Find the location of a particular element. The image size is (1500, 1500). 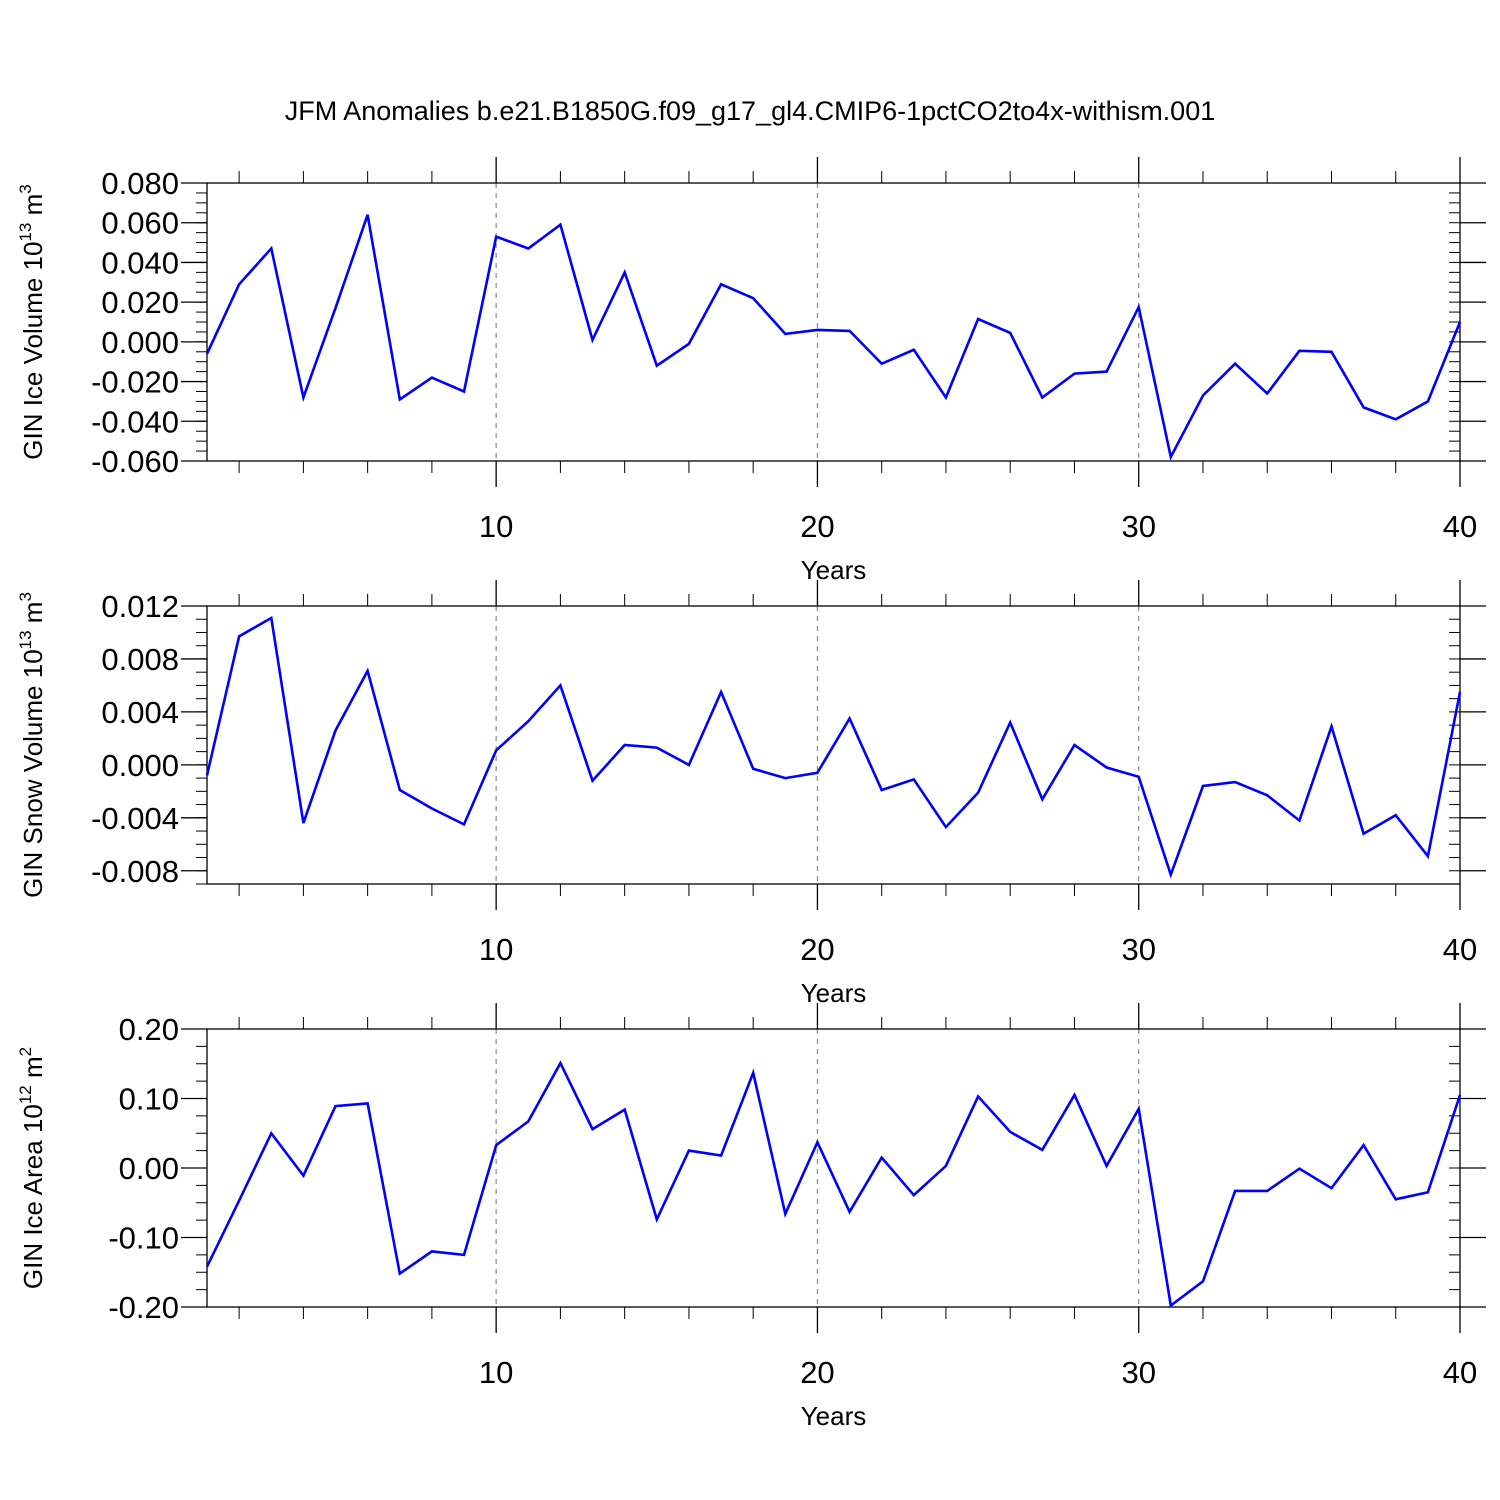

y-axis-label-unit-exp: 2 is located at coordinates (25, 1051).